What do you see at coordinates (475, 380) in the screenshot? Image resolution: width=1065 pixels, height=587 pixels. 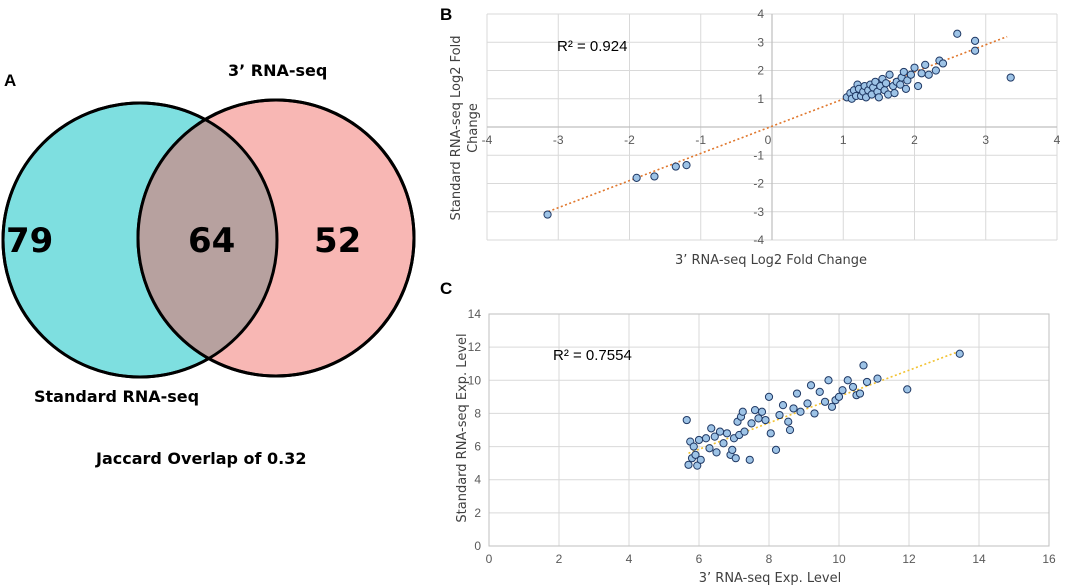 I see `y-tick-label: 10` at bounding box center [475, 380].